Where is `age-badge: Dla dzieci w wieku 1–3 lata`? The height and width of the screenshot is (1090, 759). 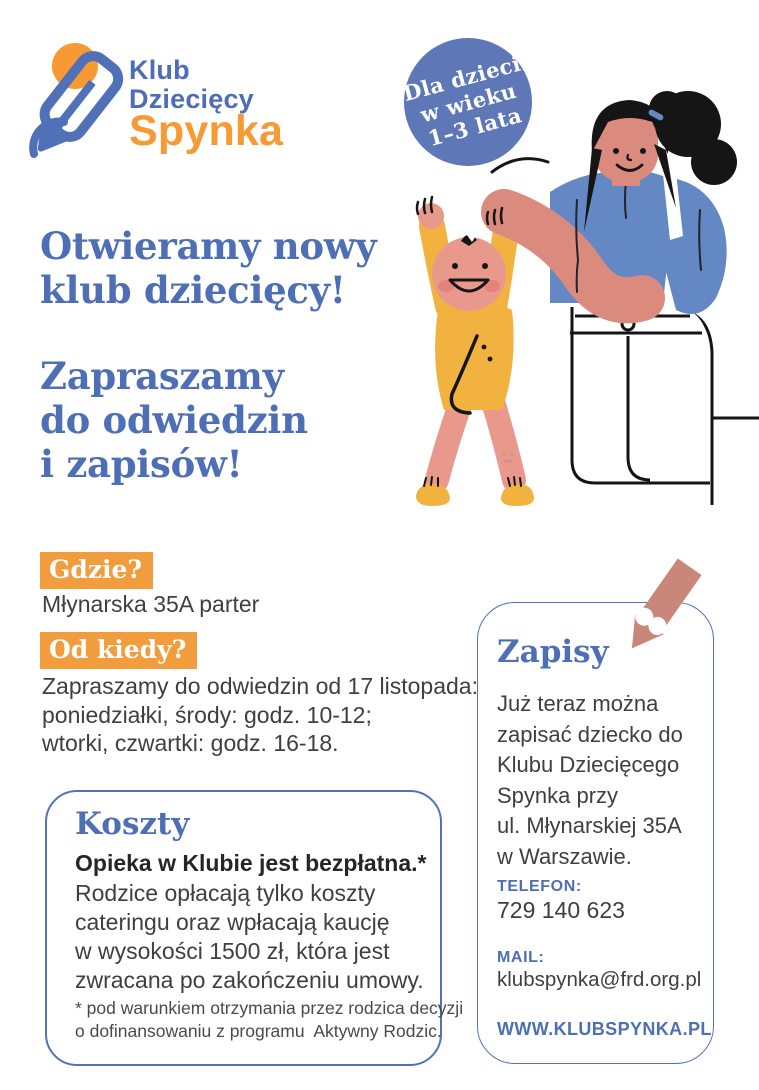
age-badge: Dla dzieci w wieku 1–3 lata is located at coordinates (466, 102).